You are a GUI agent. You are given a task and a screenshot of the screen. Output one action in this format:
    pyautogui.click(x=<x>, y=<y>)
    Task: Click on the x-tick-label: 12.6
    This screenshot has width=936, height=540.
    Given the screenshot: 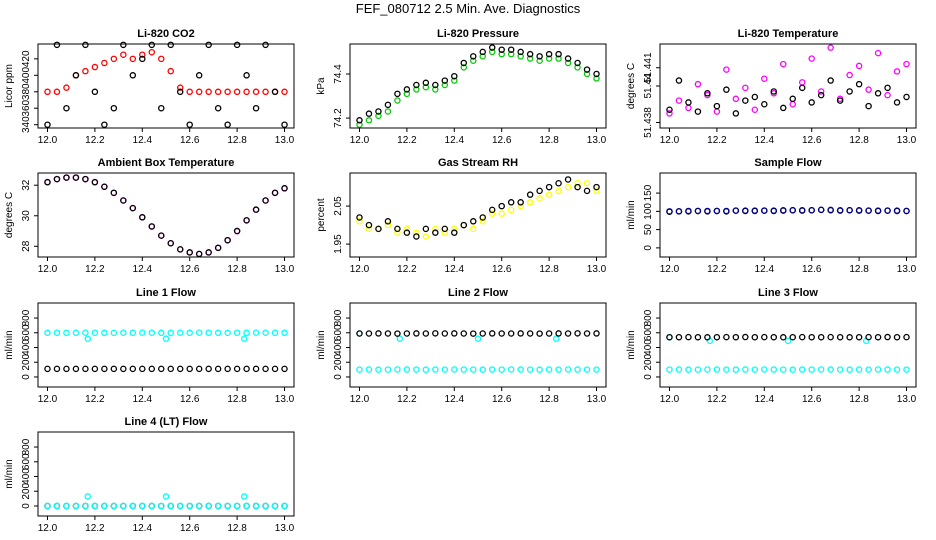 What is the action you would take?
    pyautogui.click(x=190, y=140)
    